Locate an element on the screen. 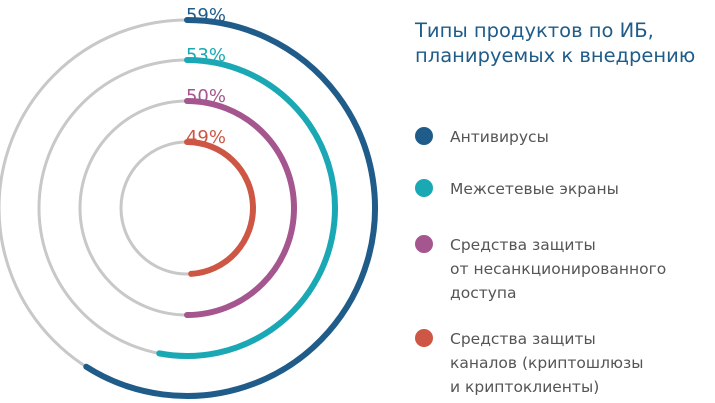  legend-line: каналов (криптошлюзы is located at coordinates (547, 363).